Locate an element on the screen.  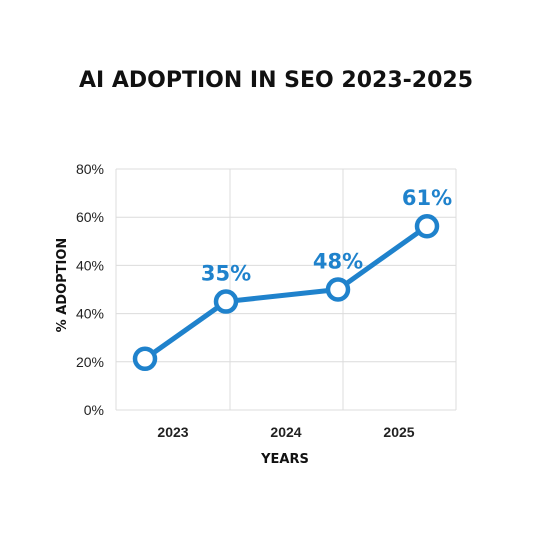
y-tick-label: 20% is located at coordinates (90, 362).